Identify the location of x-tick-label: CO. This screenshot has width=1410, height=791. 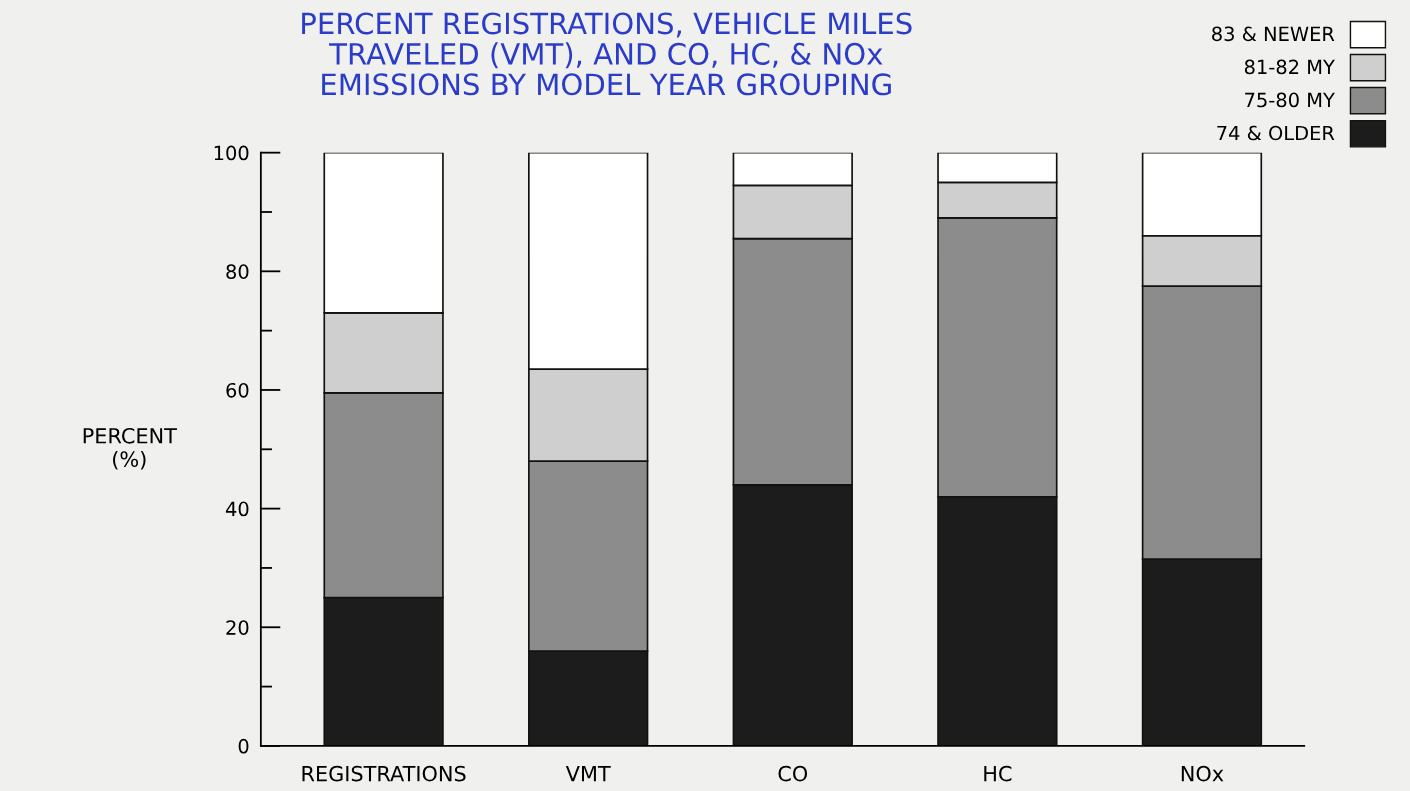
(793, 773).